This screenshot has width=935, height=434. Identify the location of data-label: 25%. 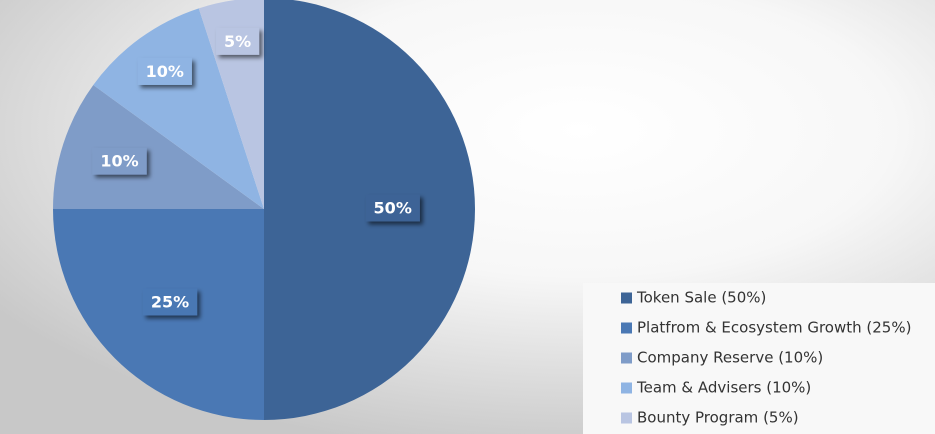
(170, 301).